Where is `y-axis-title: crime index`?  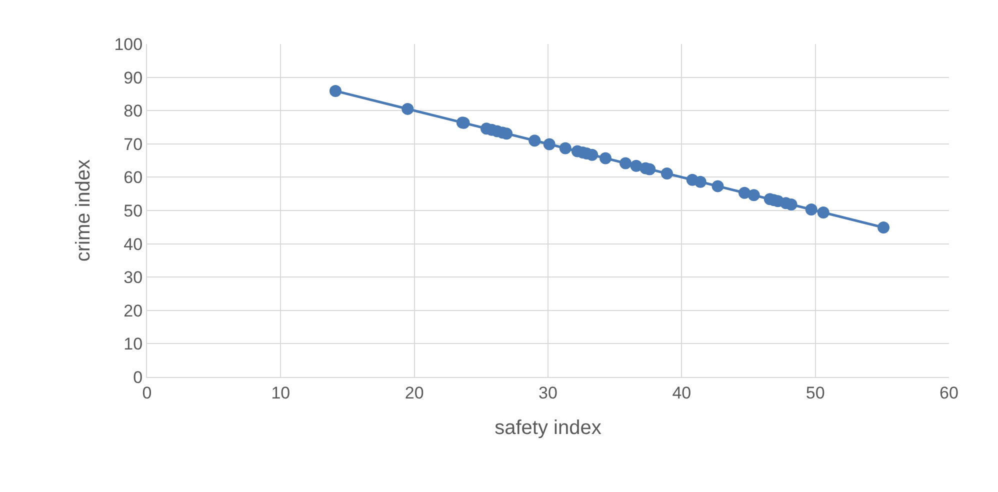
y-axis-title: crime index is located at coordinates (83, 210).